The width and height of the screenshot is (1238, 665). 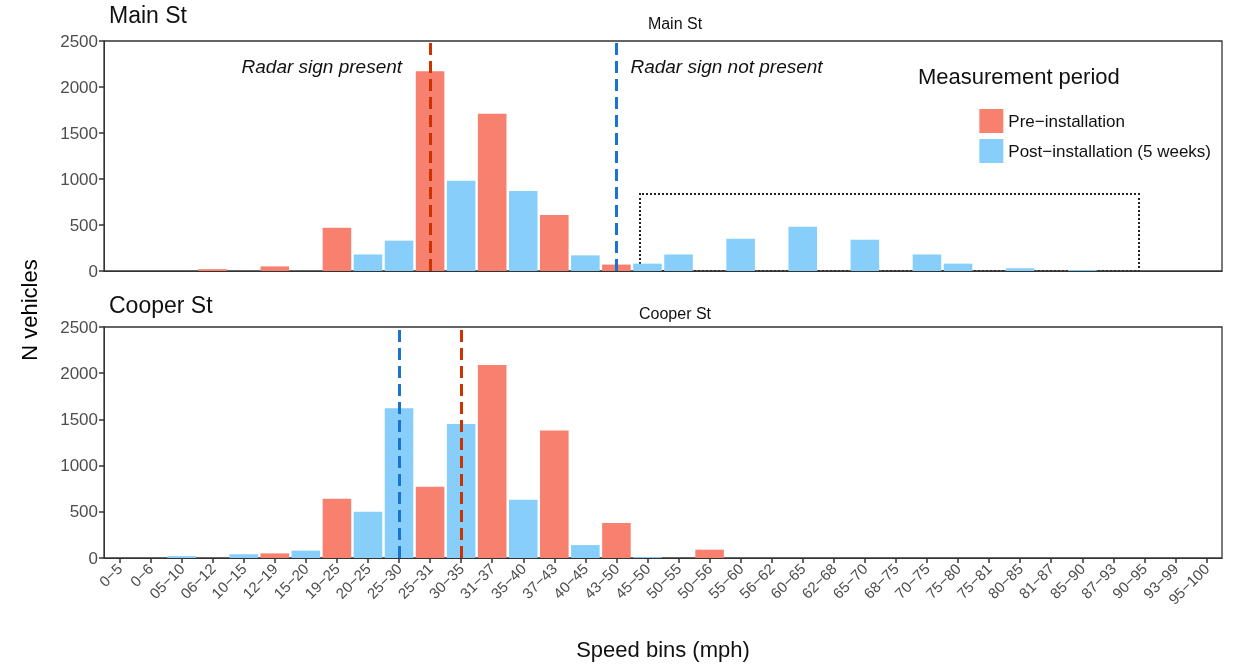 What do you see at coordinates (1067, 121) in the screenshot?
I see `legend-label: Pre−installation` at bounding box center [1067, 121].